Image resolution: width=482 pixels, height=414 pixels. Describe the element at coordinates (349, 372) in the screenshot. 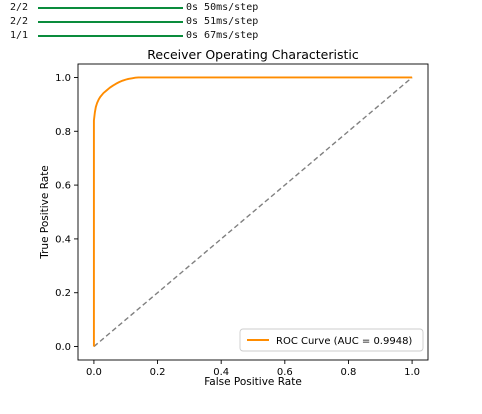

I see `x-tick-label: 0.8` at that location.